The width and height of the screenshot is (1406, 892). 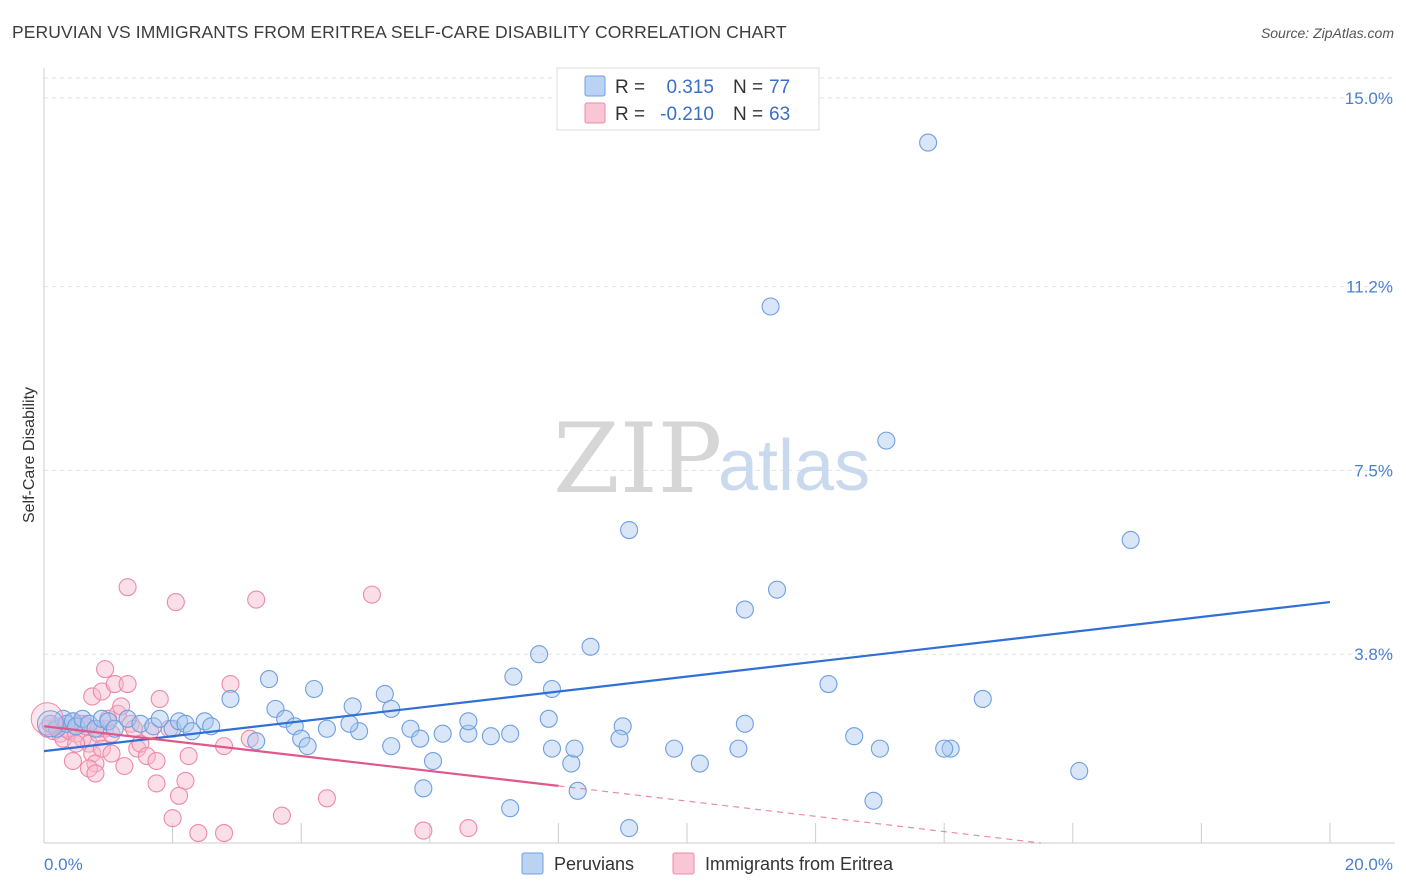 I want to click on legend-r-value-1: 0.315, so click(x=690, y=87).